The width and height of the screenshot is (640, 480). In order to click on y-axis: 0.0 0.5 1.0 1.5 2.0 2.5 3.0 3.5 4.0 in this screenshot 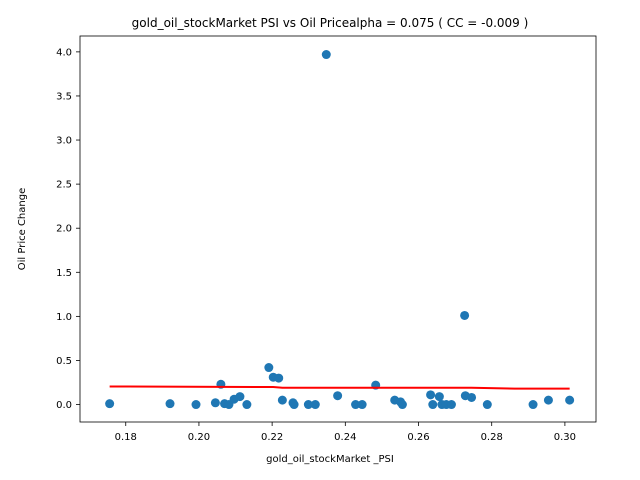, I will do `click(68, 229)`.